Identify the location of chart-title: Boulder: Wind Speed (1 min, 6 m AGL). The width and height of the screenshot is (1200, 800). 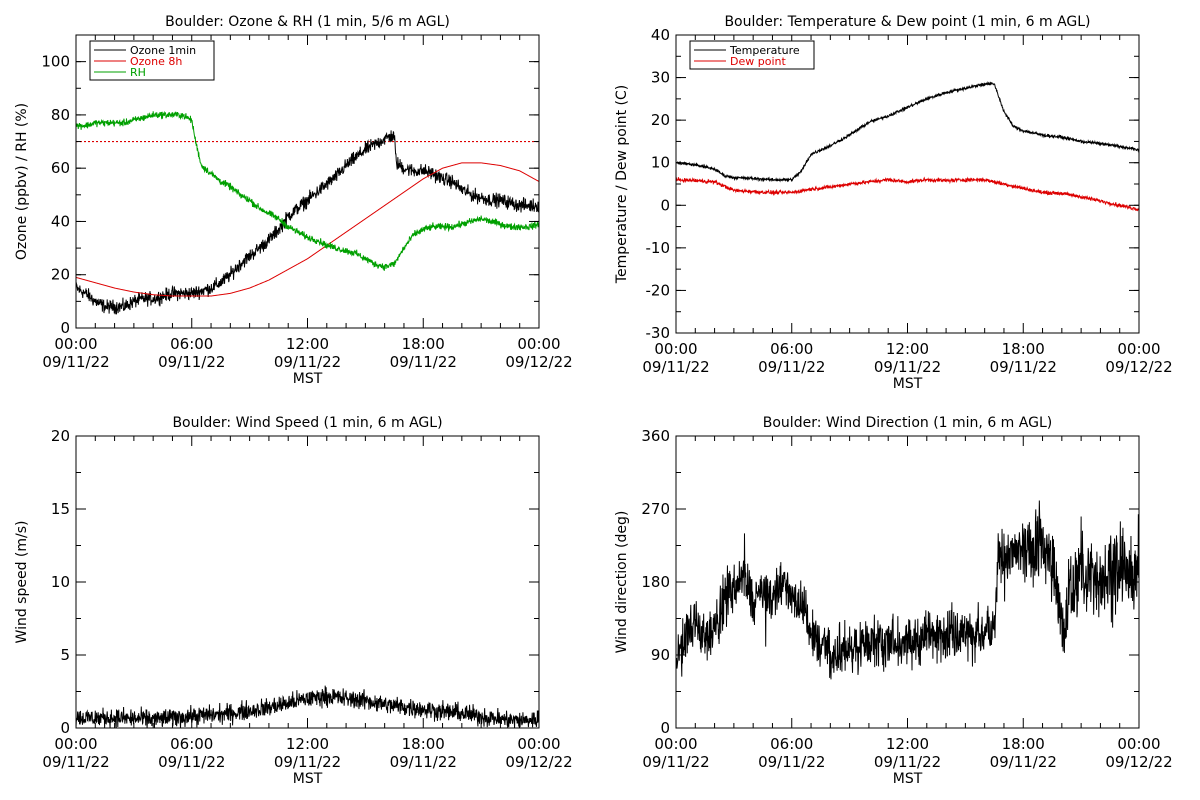
(307, 423).